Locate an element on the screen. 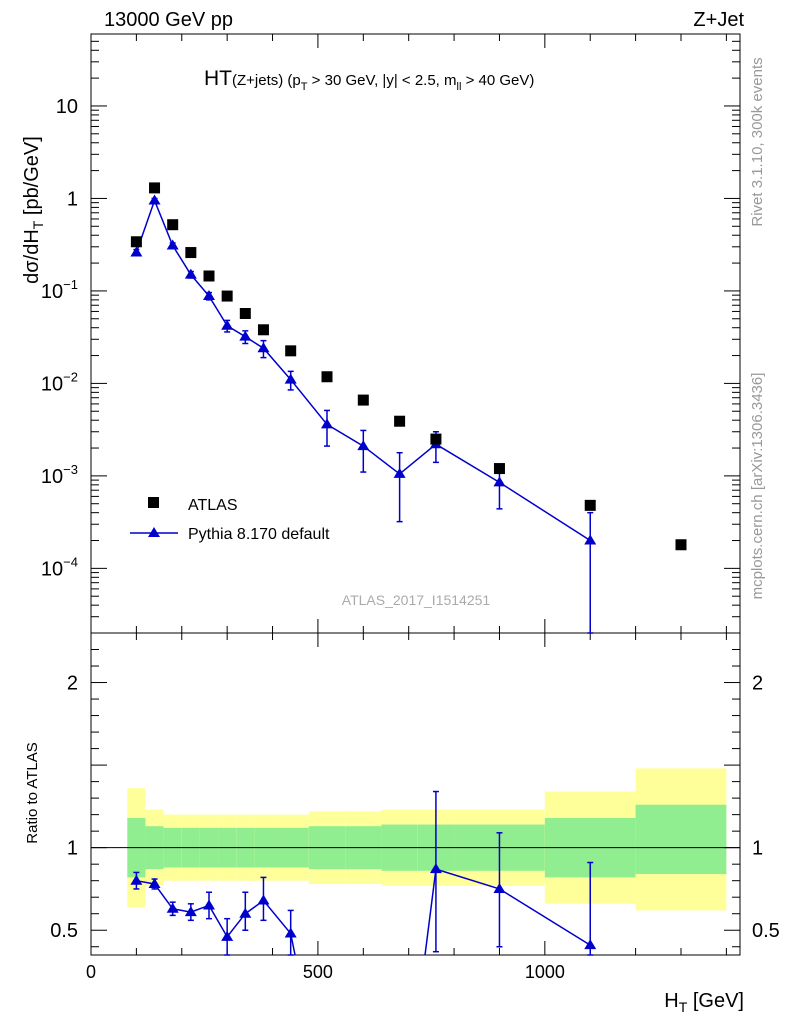  x-axis-label: HT [GeV] is located at coordinates (704, 1002).